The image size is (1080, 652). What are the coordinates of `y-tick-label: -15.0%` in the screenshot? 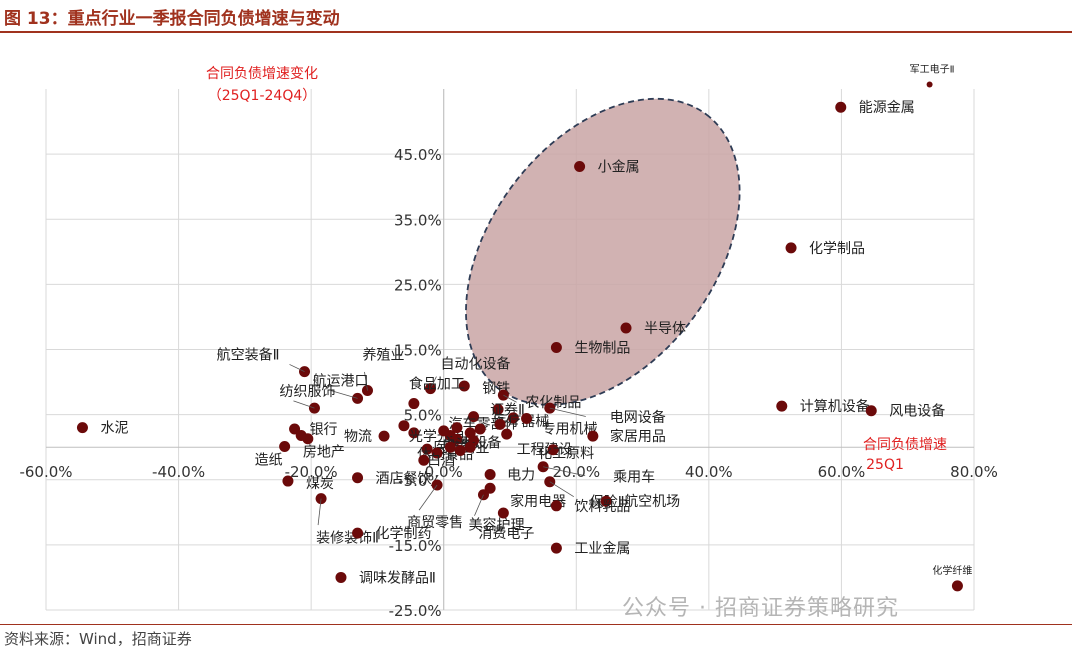 It's located at (415, 546).